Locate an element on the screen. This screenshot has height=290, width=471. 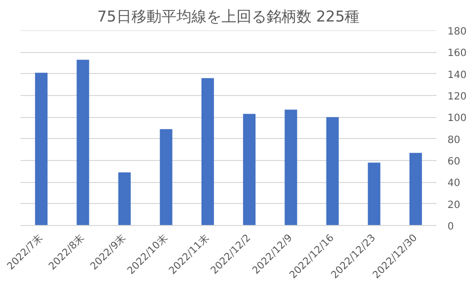
y-tick-label: 120 is located at coordinates (457, 97).